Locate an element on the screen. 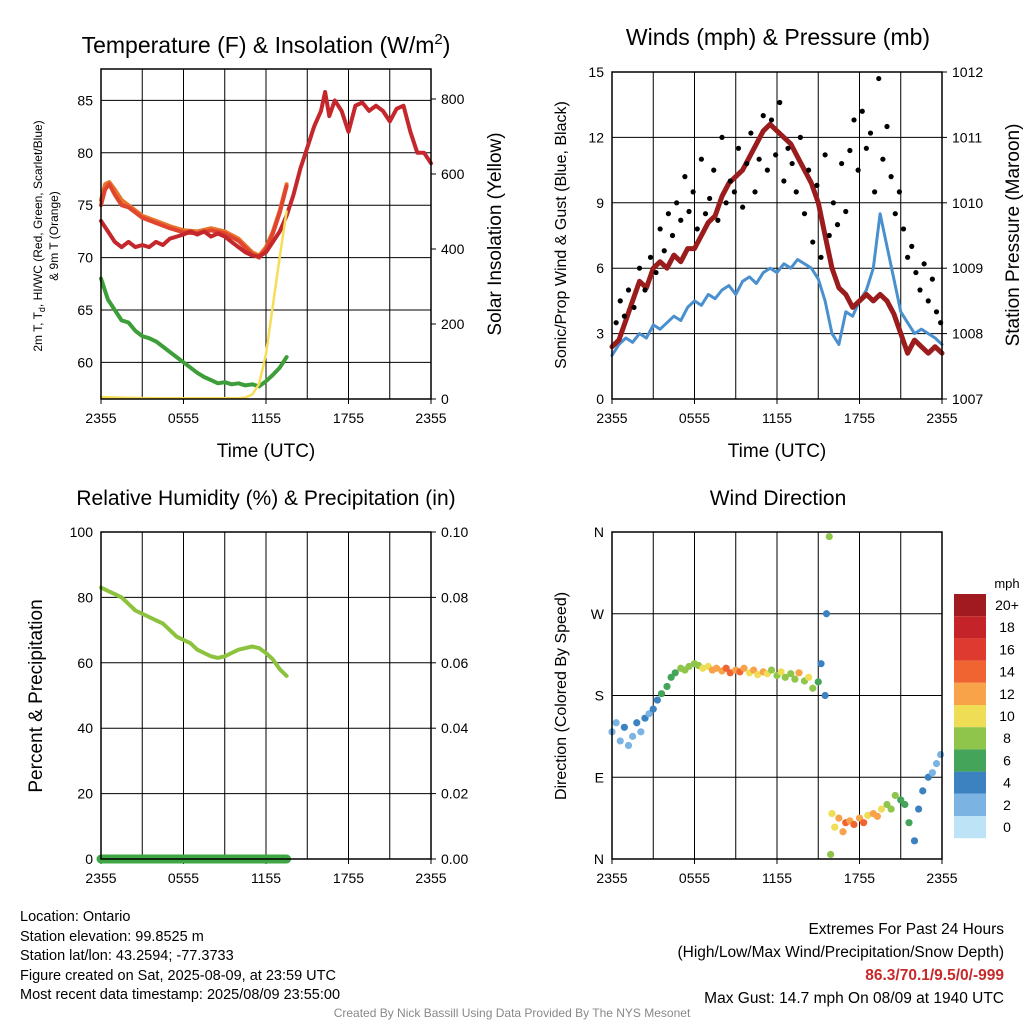 The height and width of the screenshot is (1024, 1024). temp-x-tick-label: 2355 is located at coordinates (430, 418).